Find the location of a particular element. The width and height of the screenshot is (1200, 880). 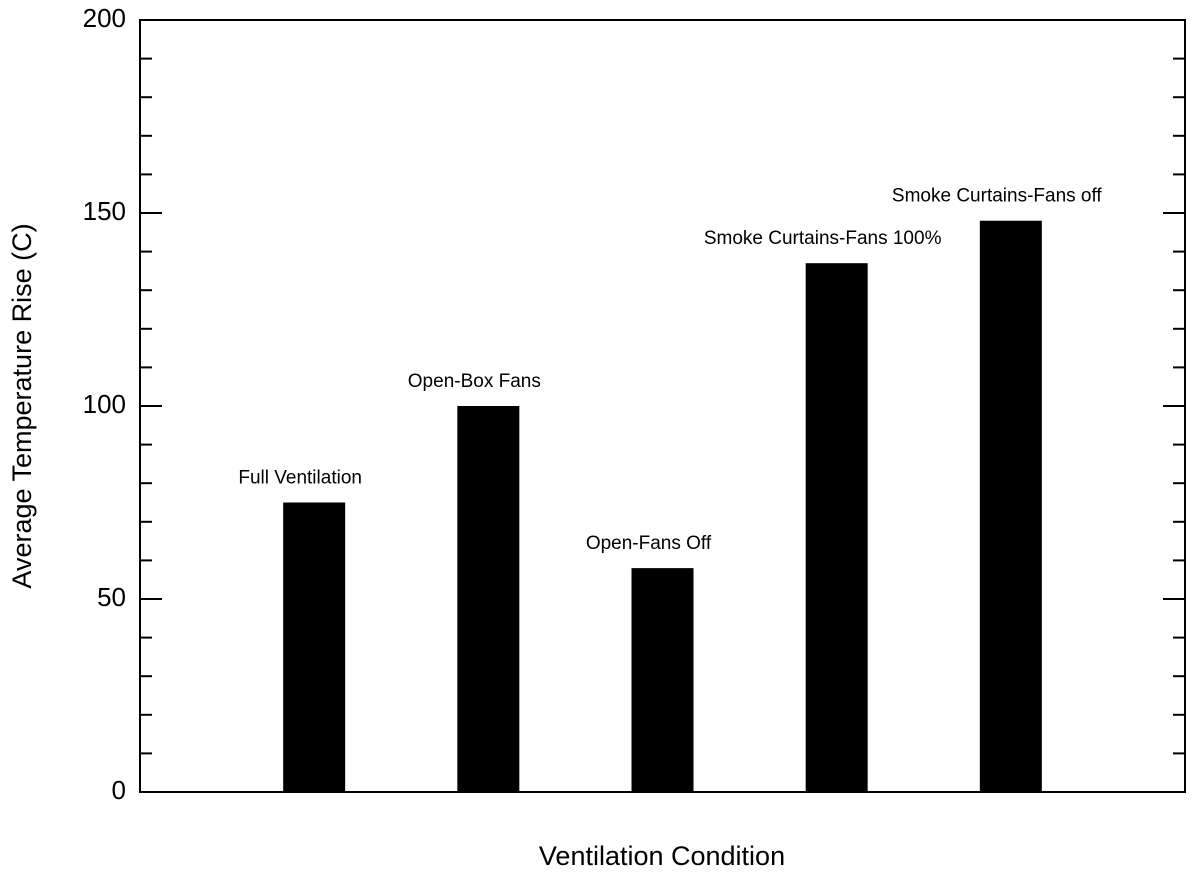

bar-category-label: Open-Fans Off is located at coordinates (649, 543).